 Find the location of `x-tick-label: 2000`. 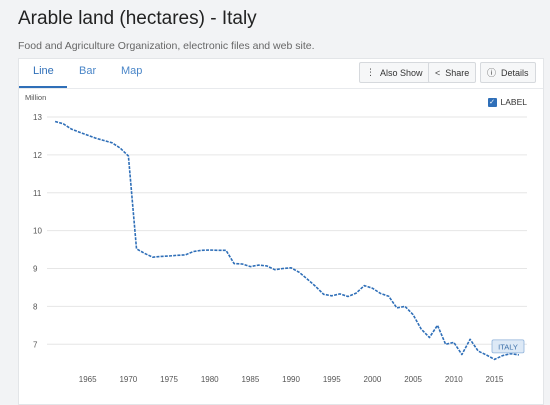

x-tick-label: 2000 is located at coordinates (373, 379).